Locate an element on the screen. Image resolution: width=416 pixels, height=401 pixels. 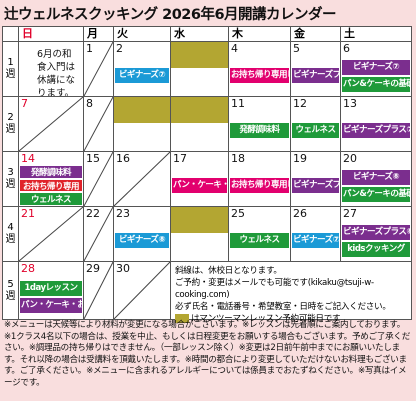
note-line: 必ず氏名・電話番号・希望教室・日時をご記入ください。 is located at coordinates (283, 307).